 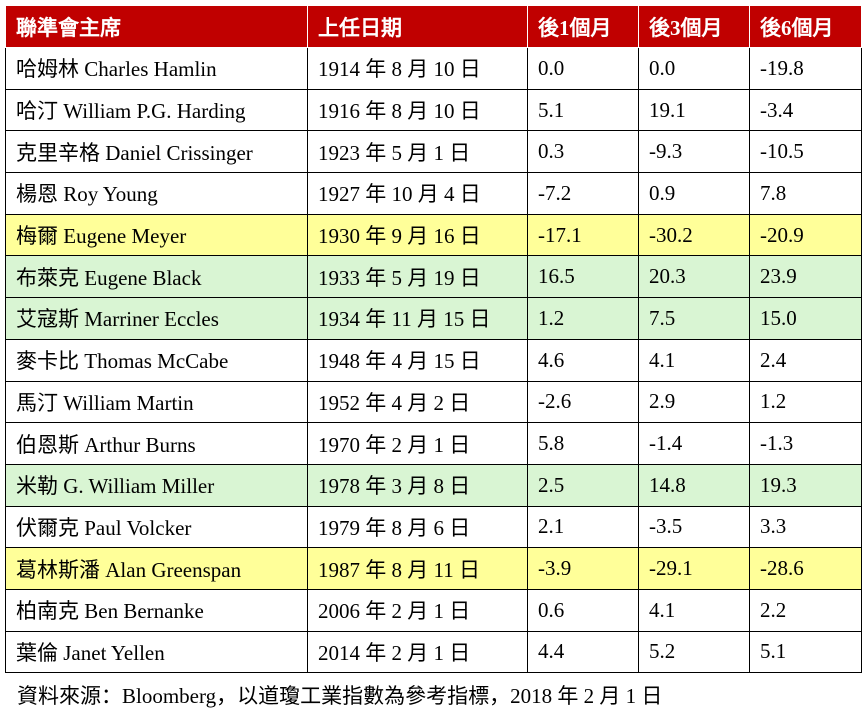 What do you see at coordinates (583, 443) in the screenshot?
I see `table-cell: 5.8` at bounding box center [583, 443].